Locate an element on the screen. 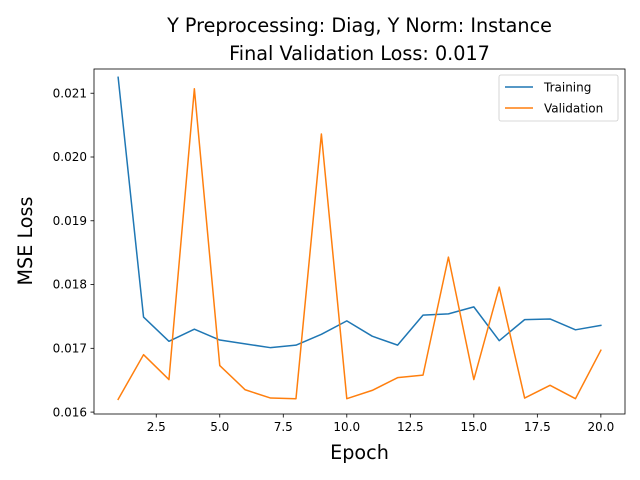 The width and height of the screenshot is (640, 480). x-tick-label: 20.0 is located at coordinates (601, 427).